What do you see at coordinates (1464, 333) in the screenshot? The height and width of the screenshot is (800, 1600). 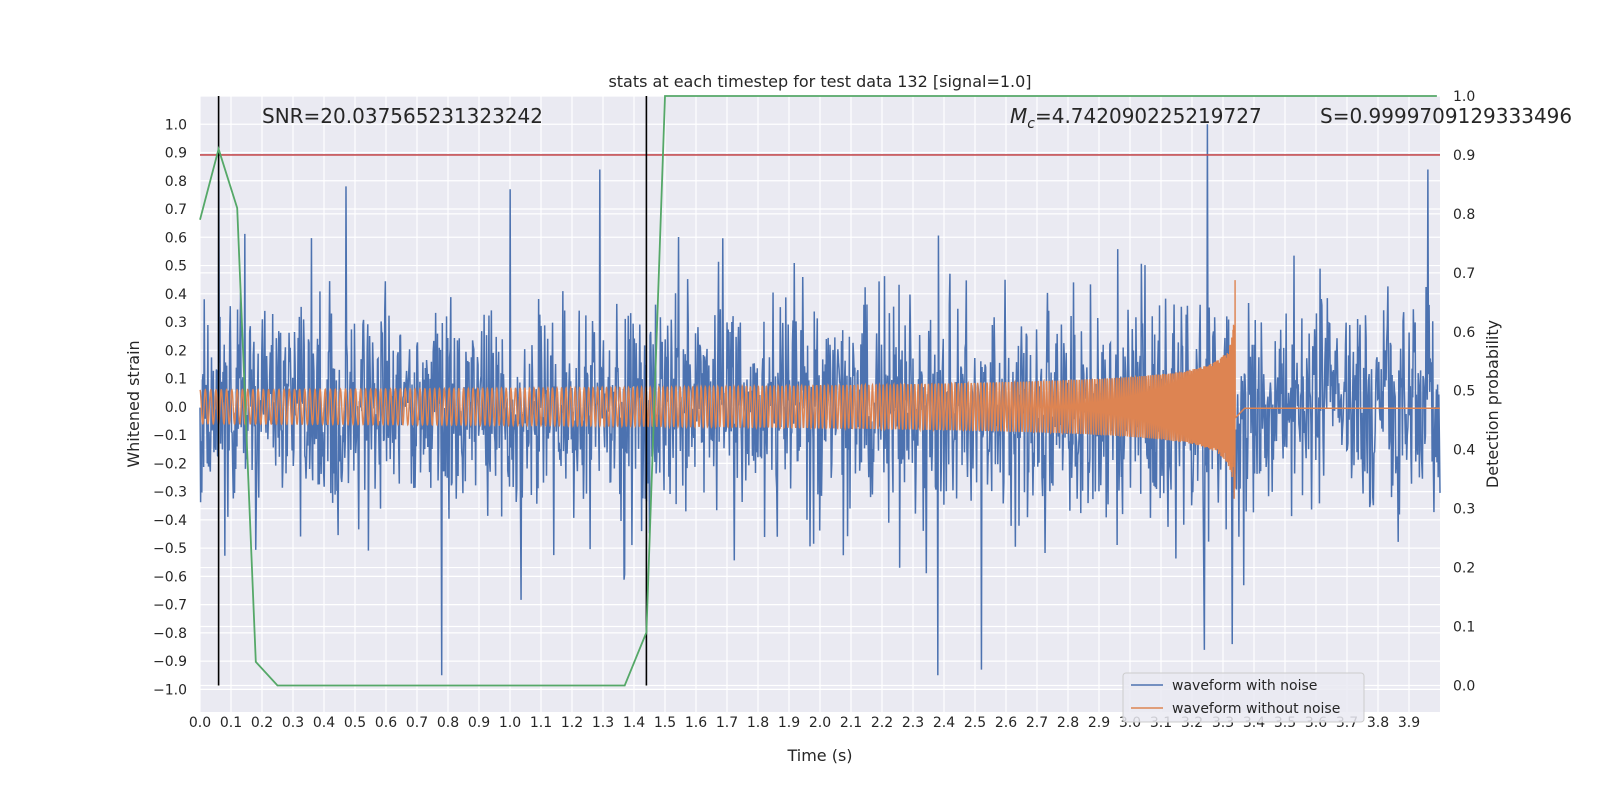 I see `y-tick-label-right: 0.6` at bounding box center [1464, 333].